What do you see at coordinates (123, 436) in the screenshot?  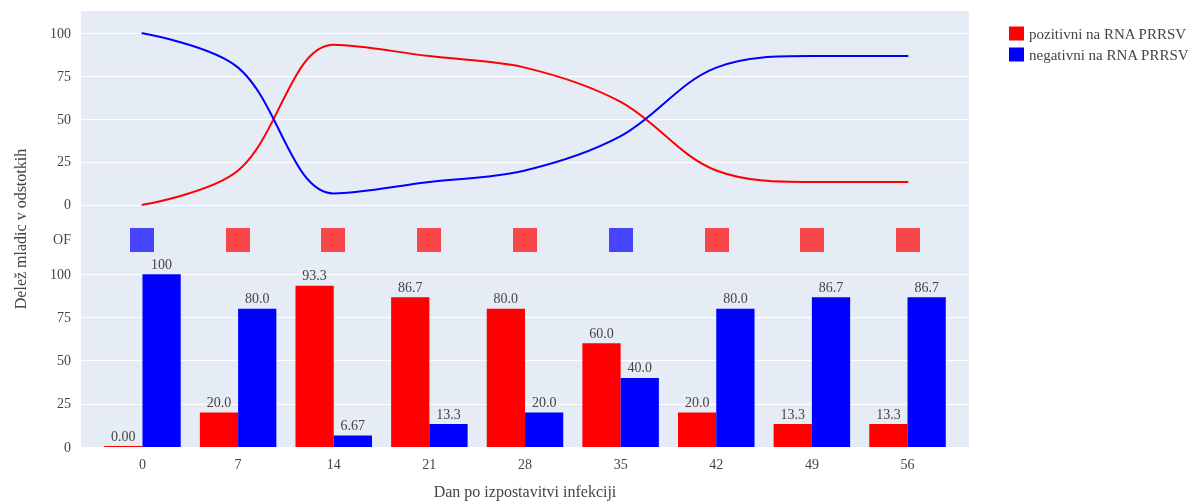 I see `data-label: 0.00` at bounding box center [123, 436].